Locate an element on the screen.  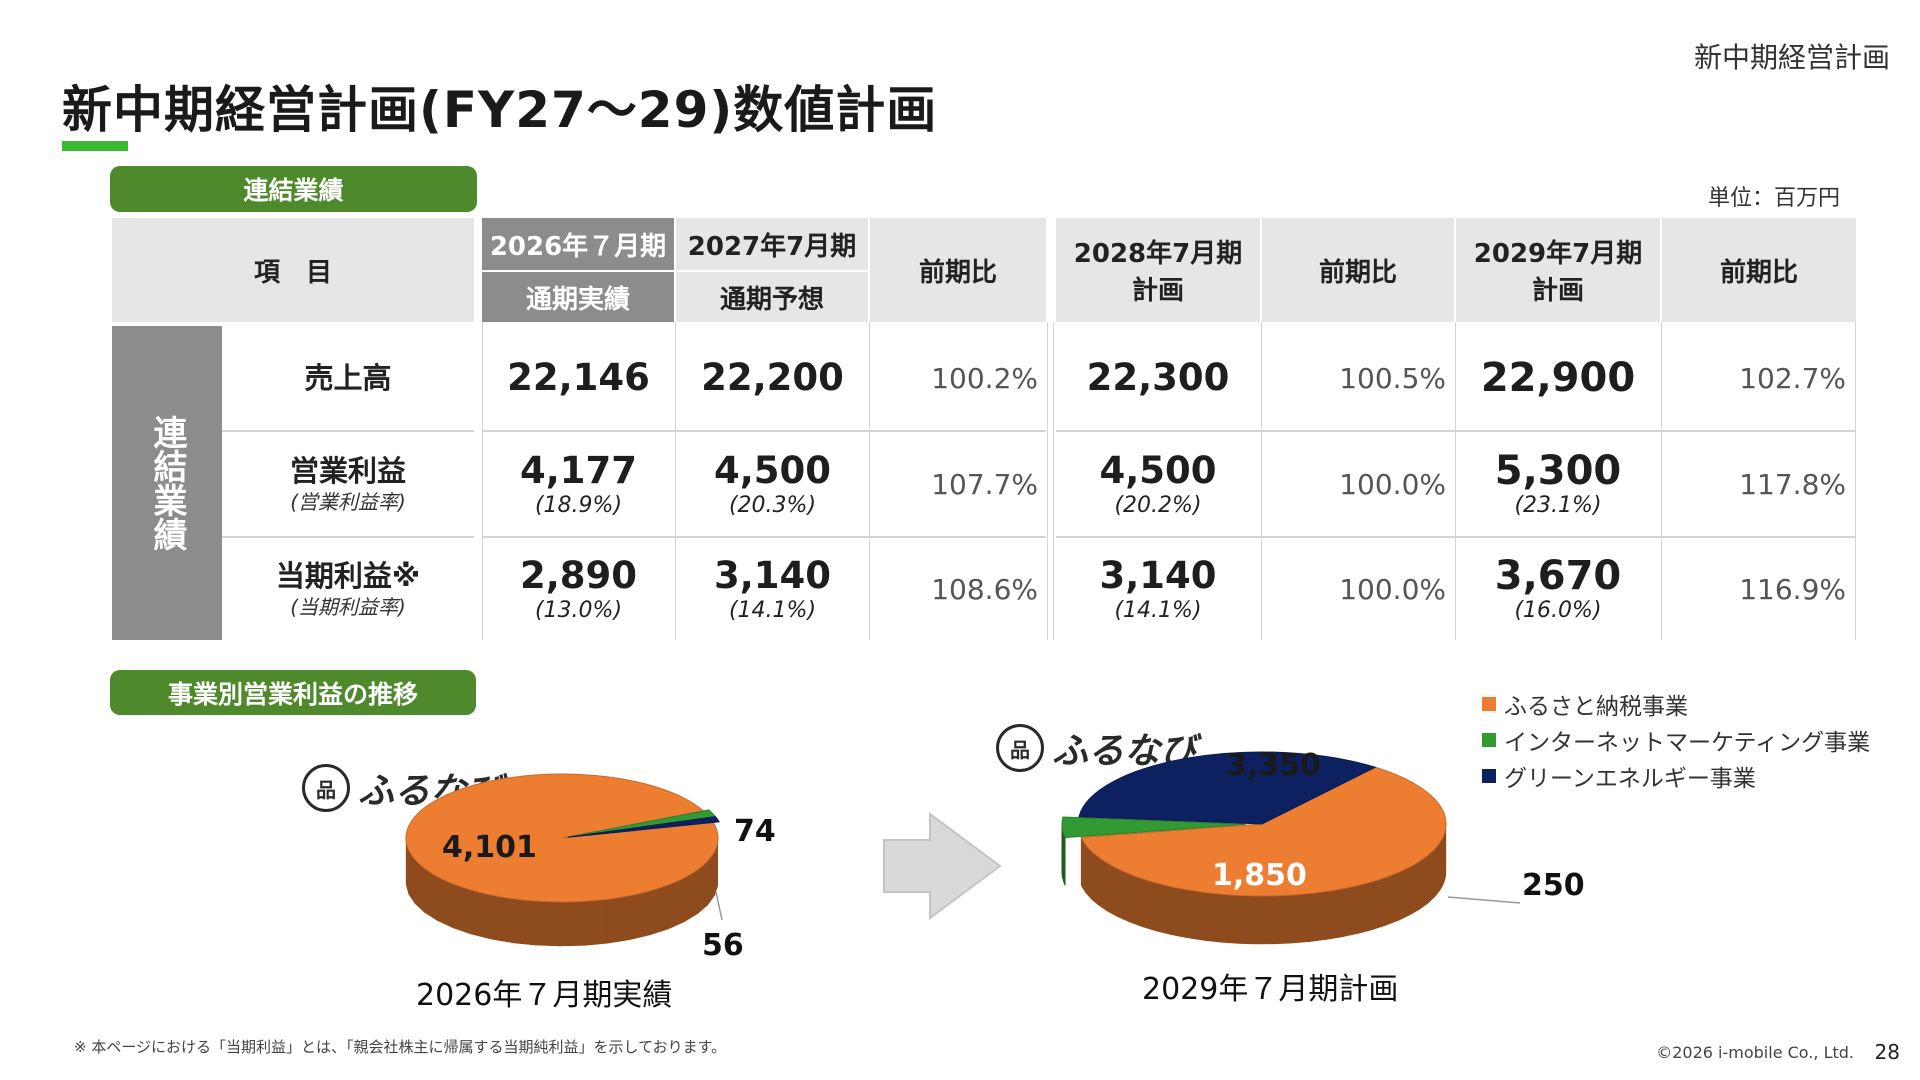
margin: (20.2%) is located at coordinates (1158, 505).